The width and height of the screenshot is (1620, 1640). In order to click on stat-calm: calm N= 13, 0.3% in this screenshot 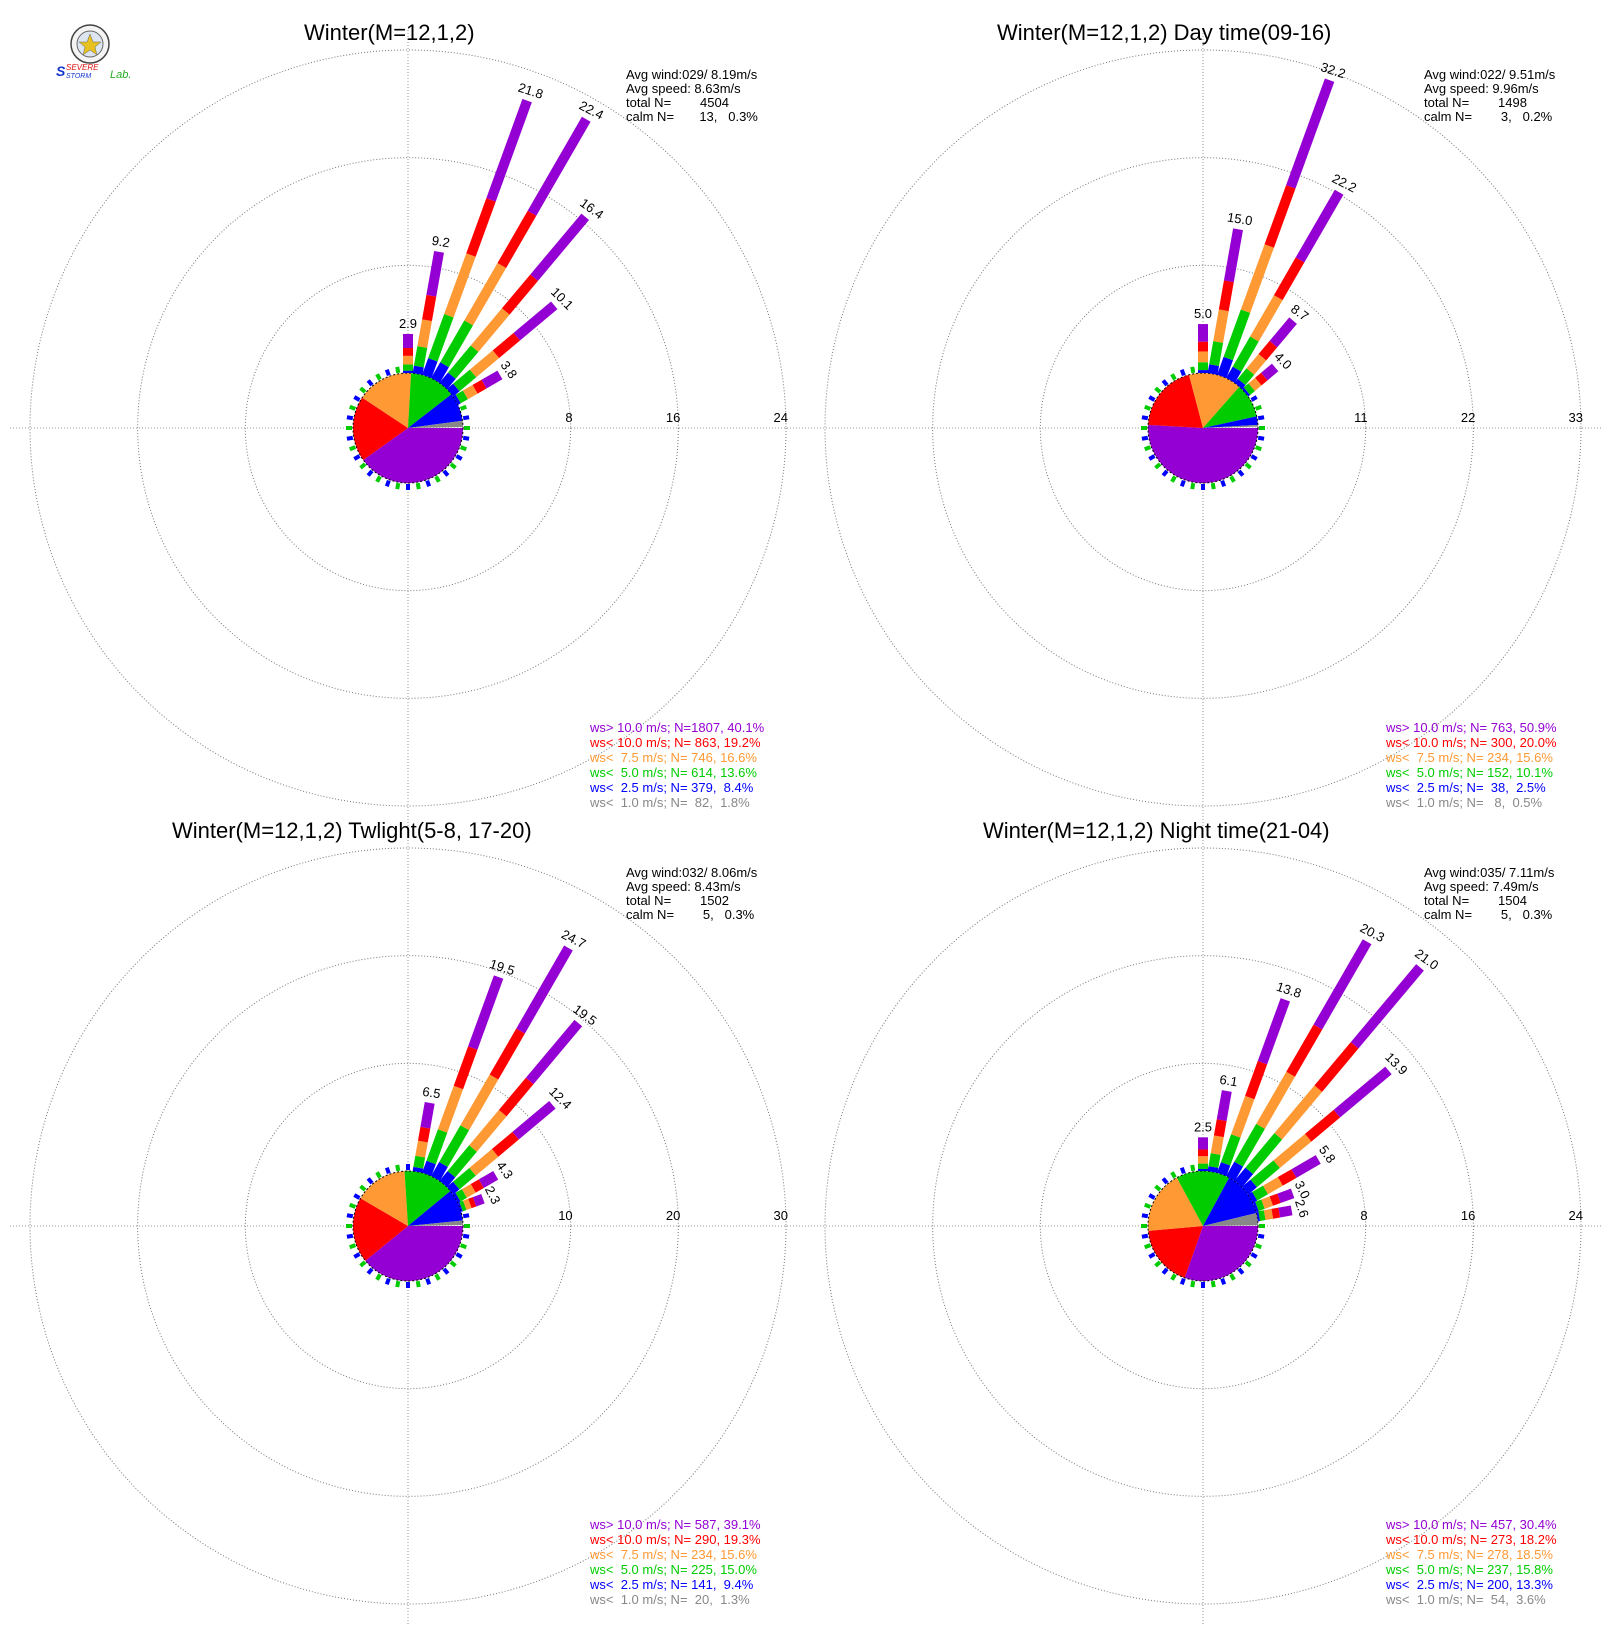, I will do `click(692, 116)`.